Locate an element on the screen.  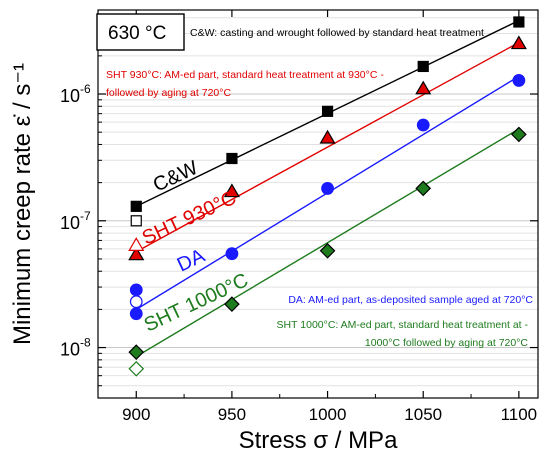
y-tick-label: 10⁻⁷ is located at coordinates (75, 221).